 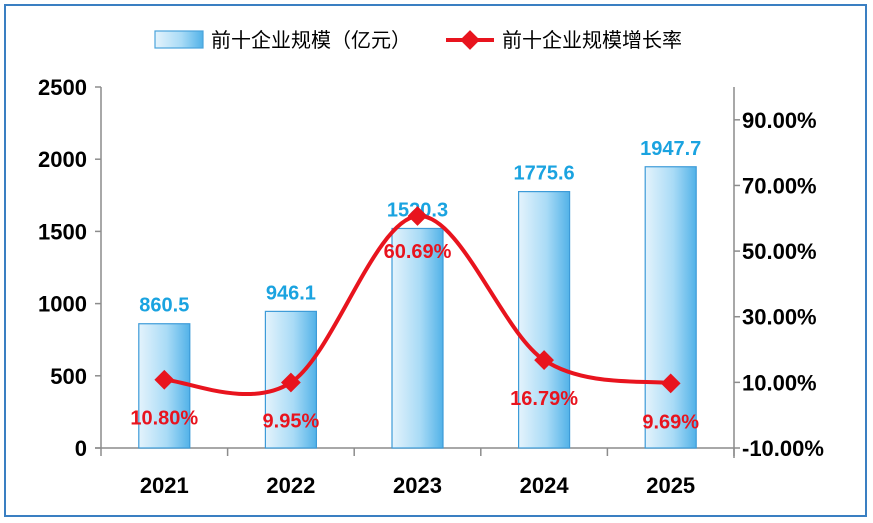 What do you see at coordinates (592, 40) in the screenshot?
I see `legend-line-label: 前十企业规模增长率` at bounding box center [592, 40].